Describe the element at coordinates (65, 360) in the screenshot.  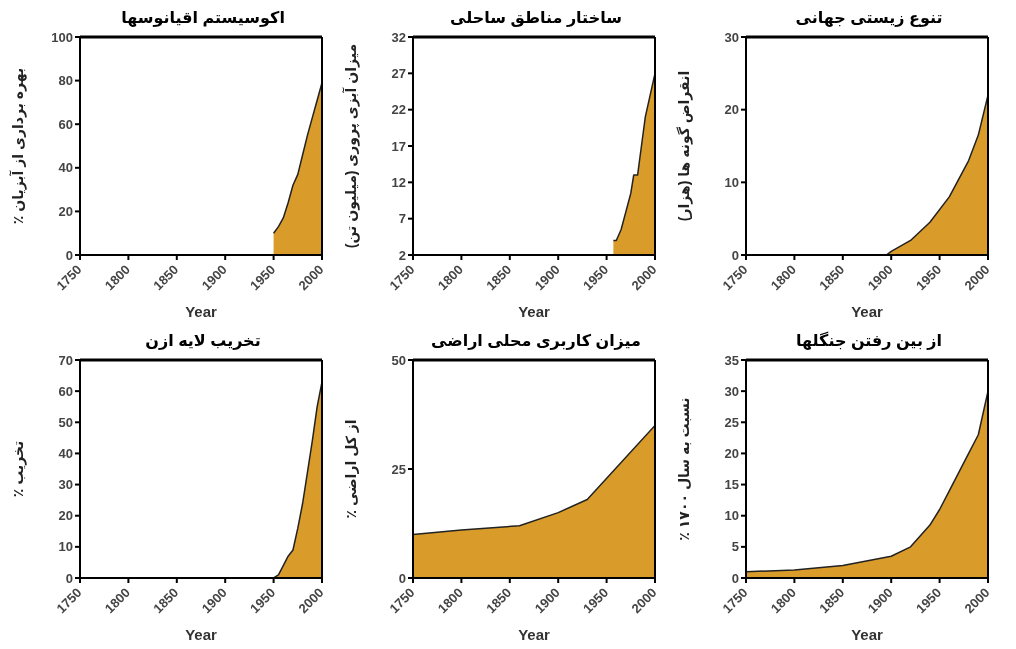
I see `y-tick-label: 70` at that location.